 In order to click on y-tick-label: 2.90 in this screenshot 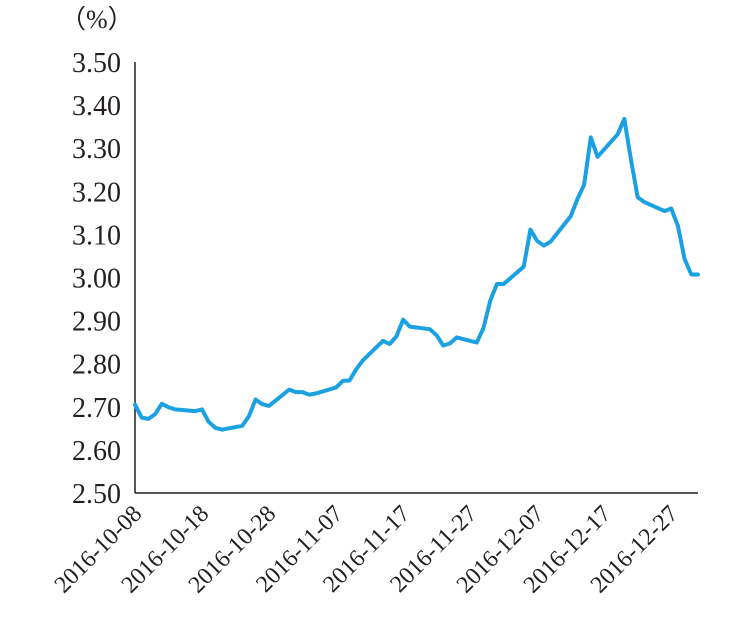, I will do `click(96, 322)`.